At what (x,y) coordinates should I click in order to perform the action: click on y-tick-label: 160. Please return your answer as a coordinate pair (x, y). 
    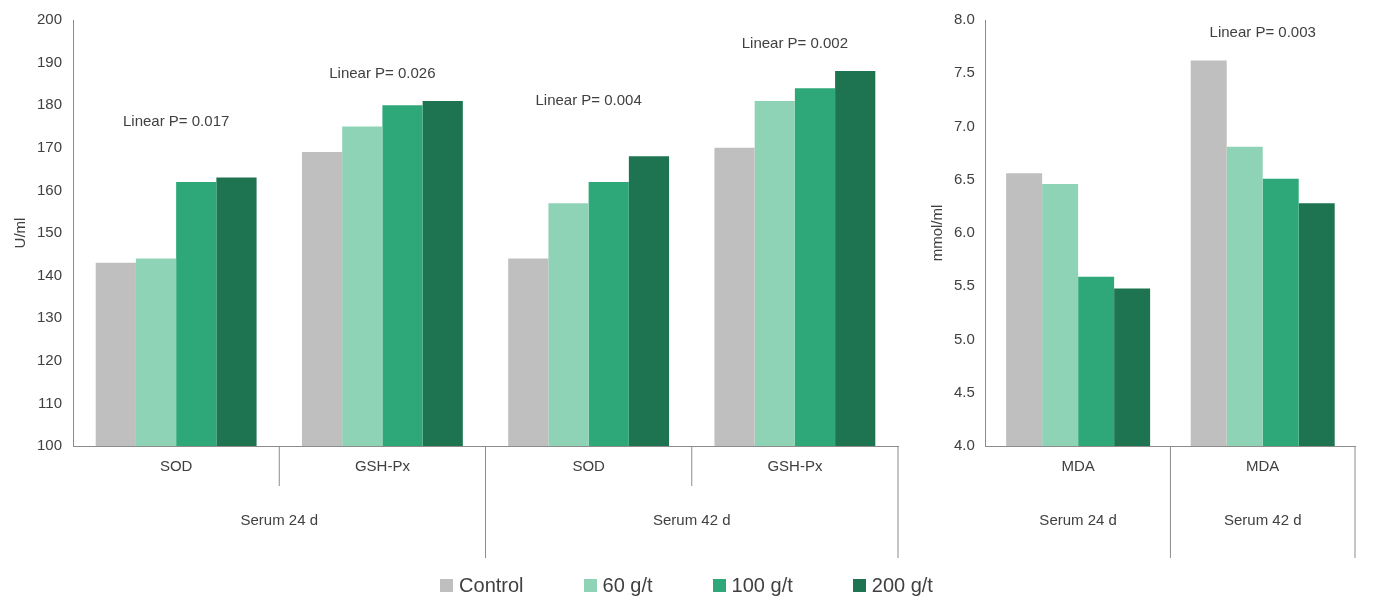
    Looking at the image, I should click on (50, 189).